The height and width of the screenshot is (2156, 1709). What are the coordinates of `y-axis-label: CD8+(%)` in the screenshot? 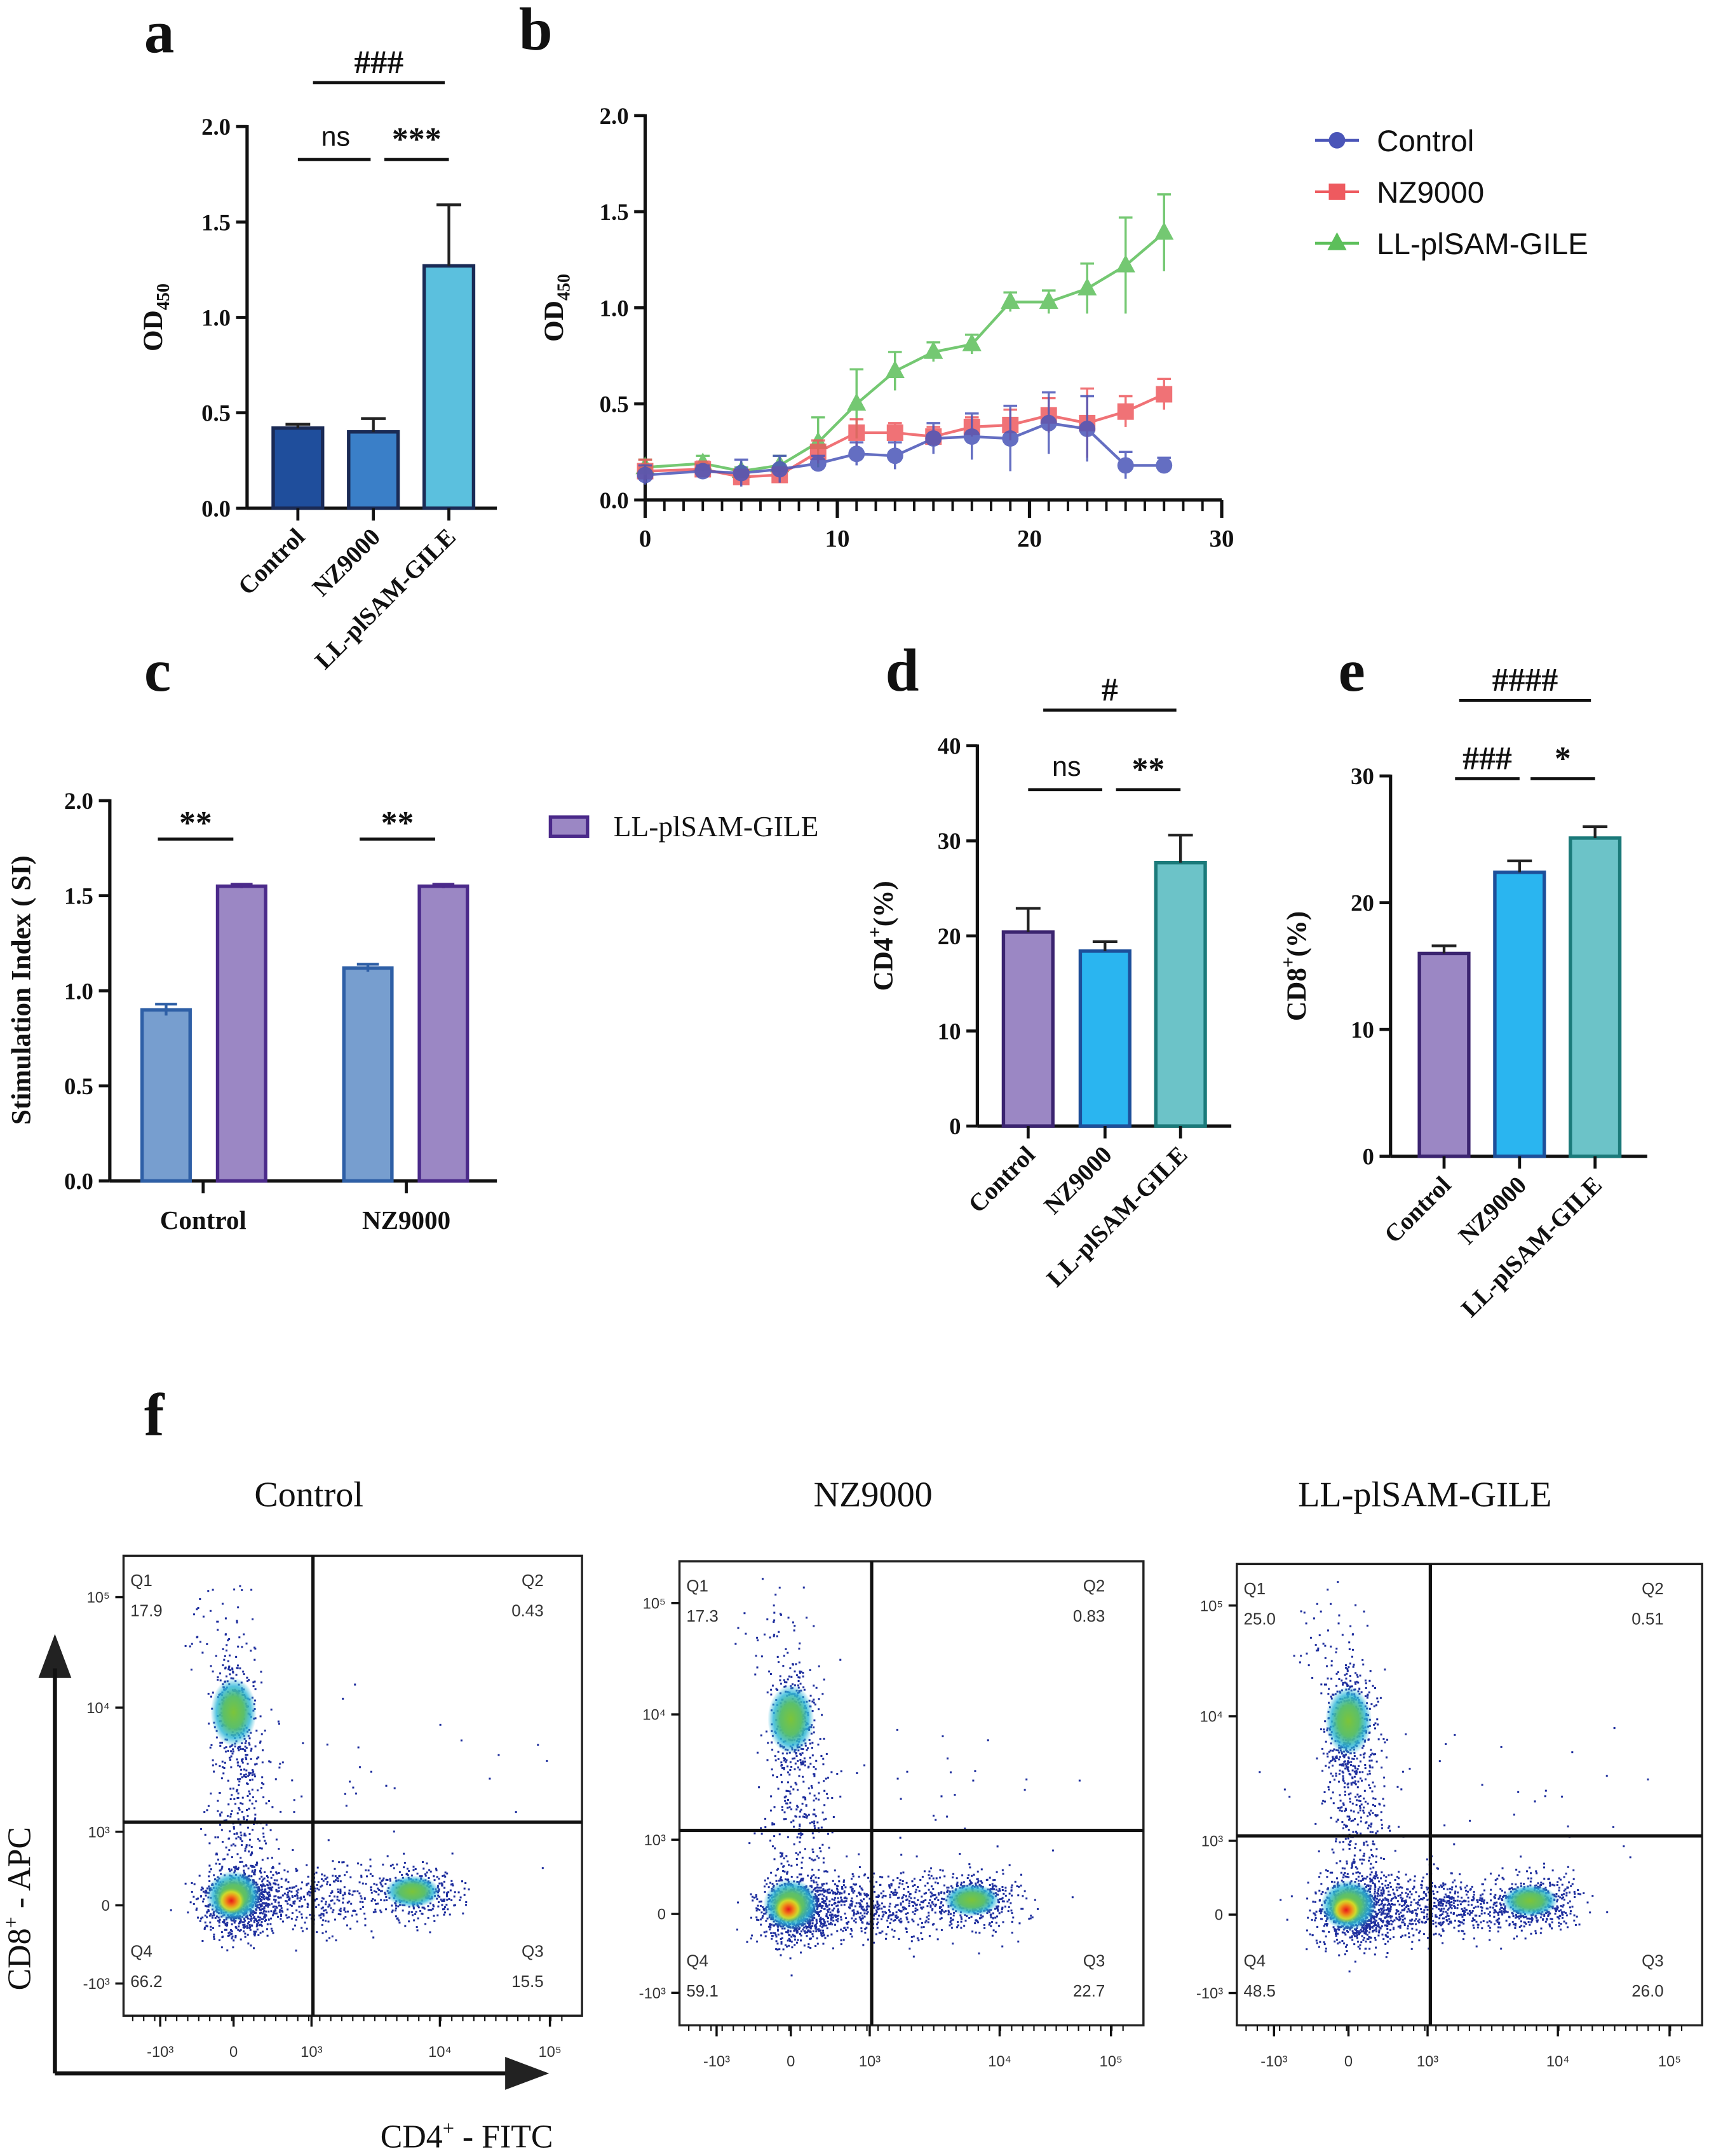 It's located at (1294, 966).